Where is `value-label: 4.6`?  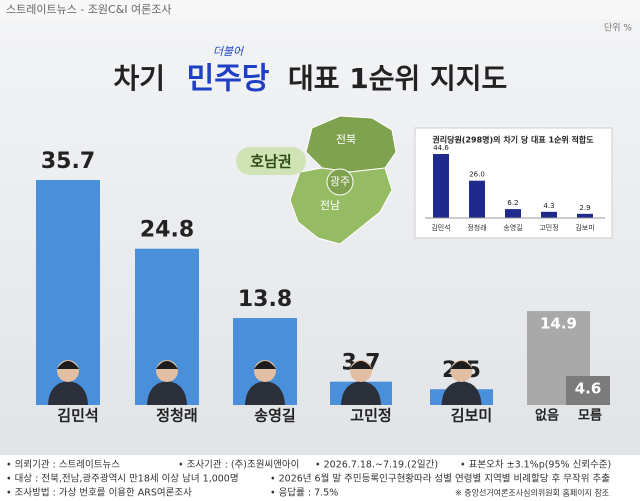
value-label: 4.6 is located at coordinates (588, 389).